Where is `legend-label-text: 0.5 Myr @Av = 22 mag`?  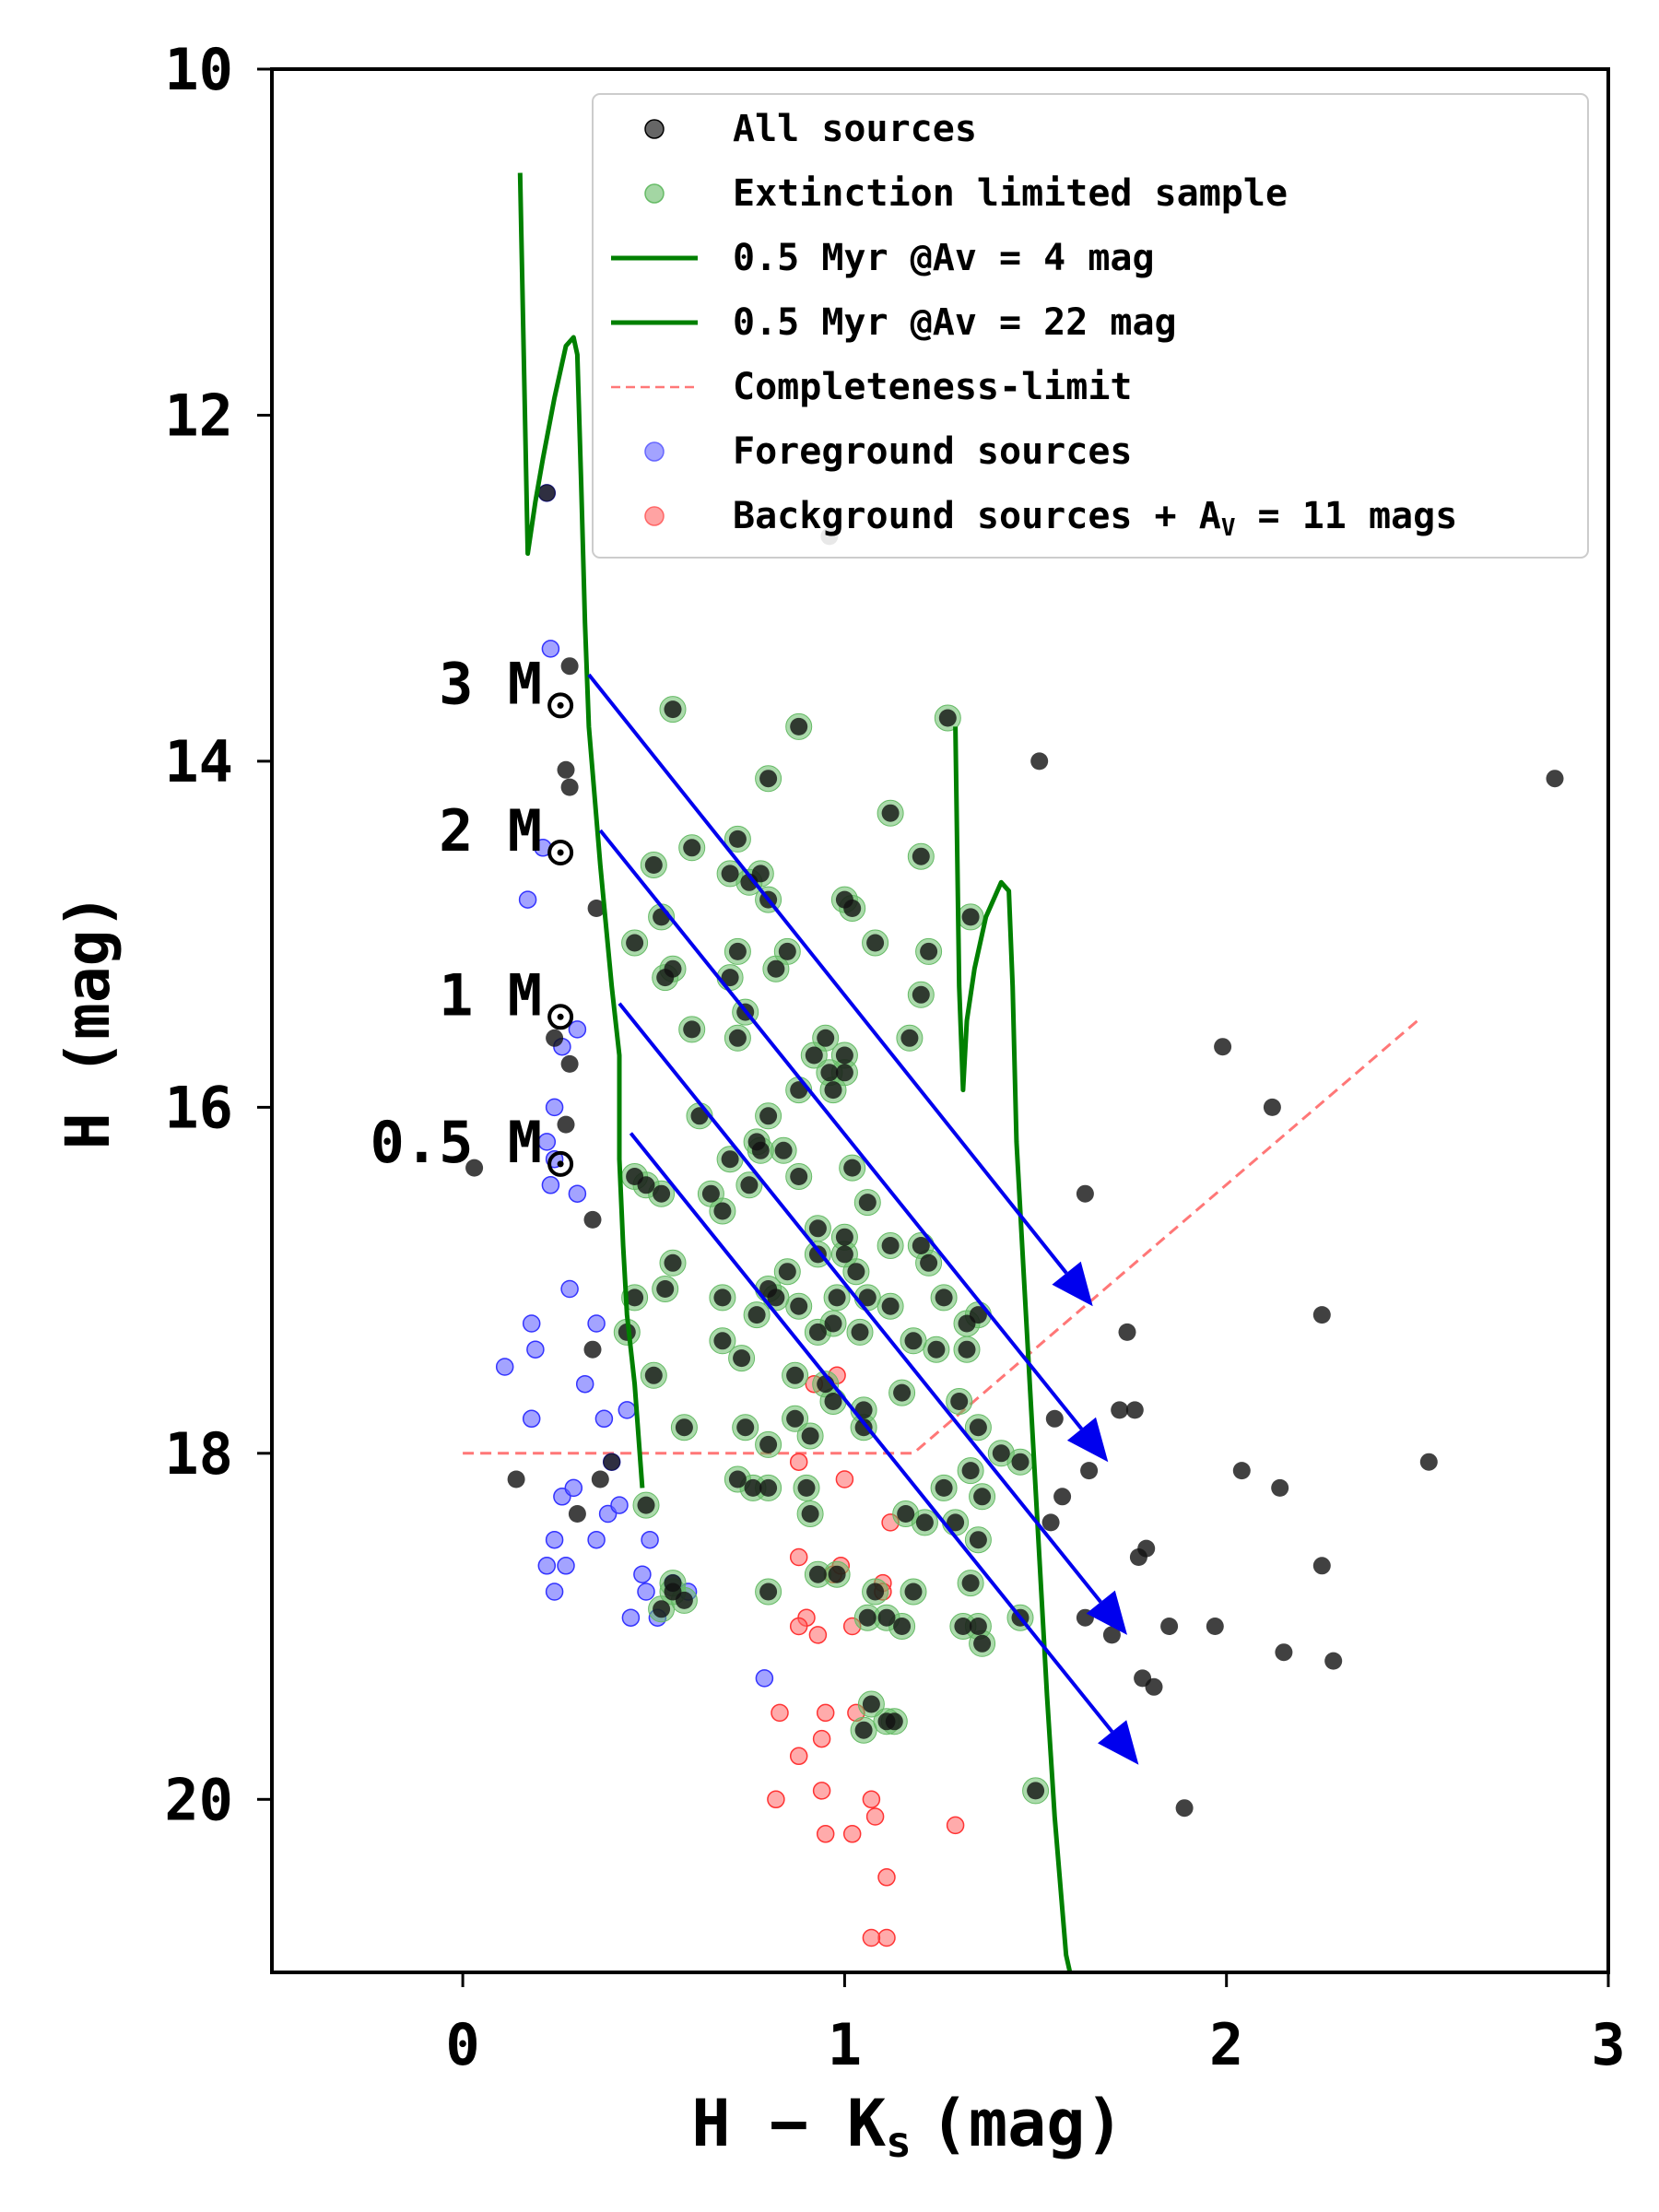
legend-label-text: 0.5 Myr @Av = 22 mag is located at coordinates (955, 322).